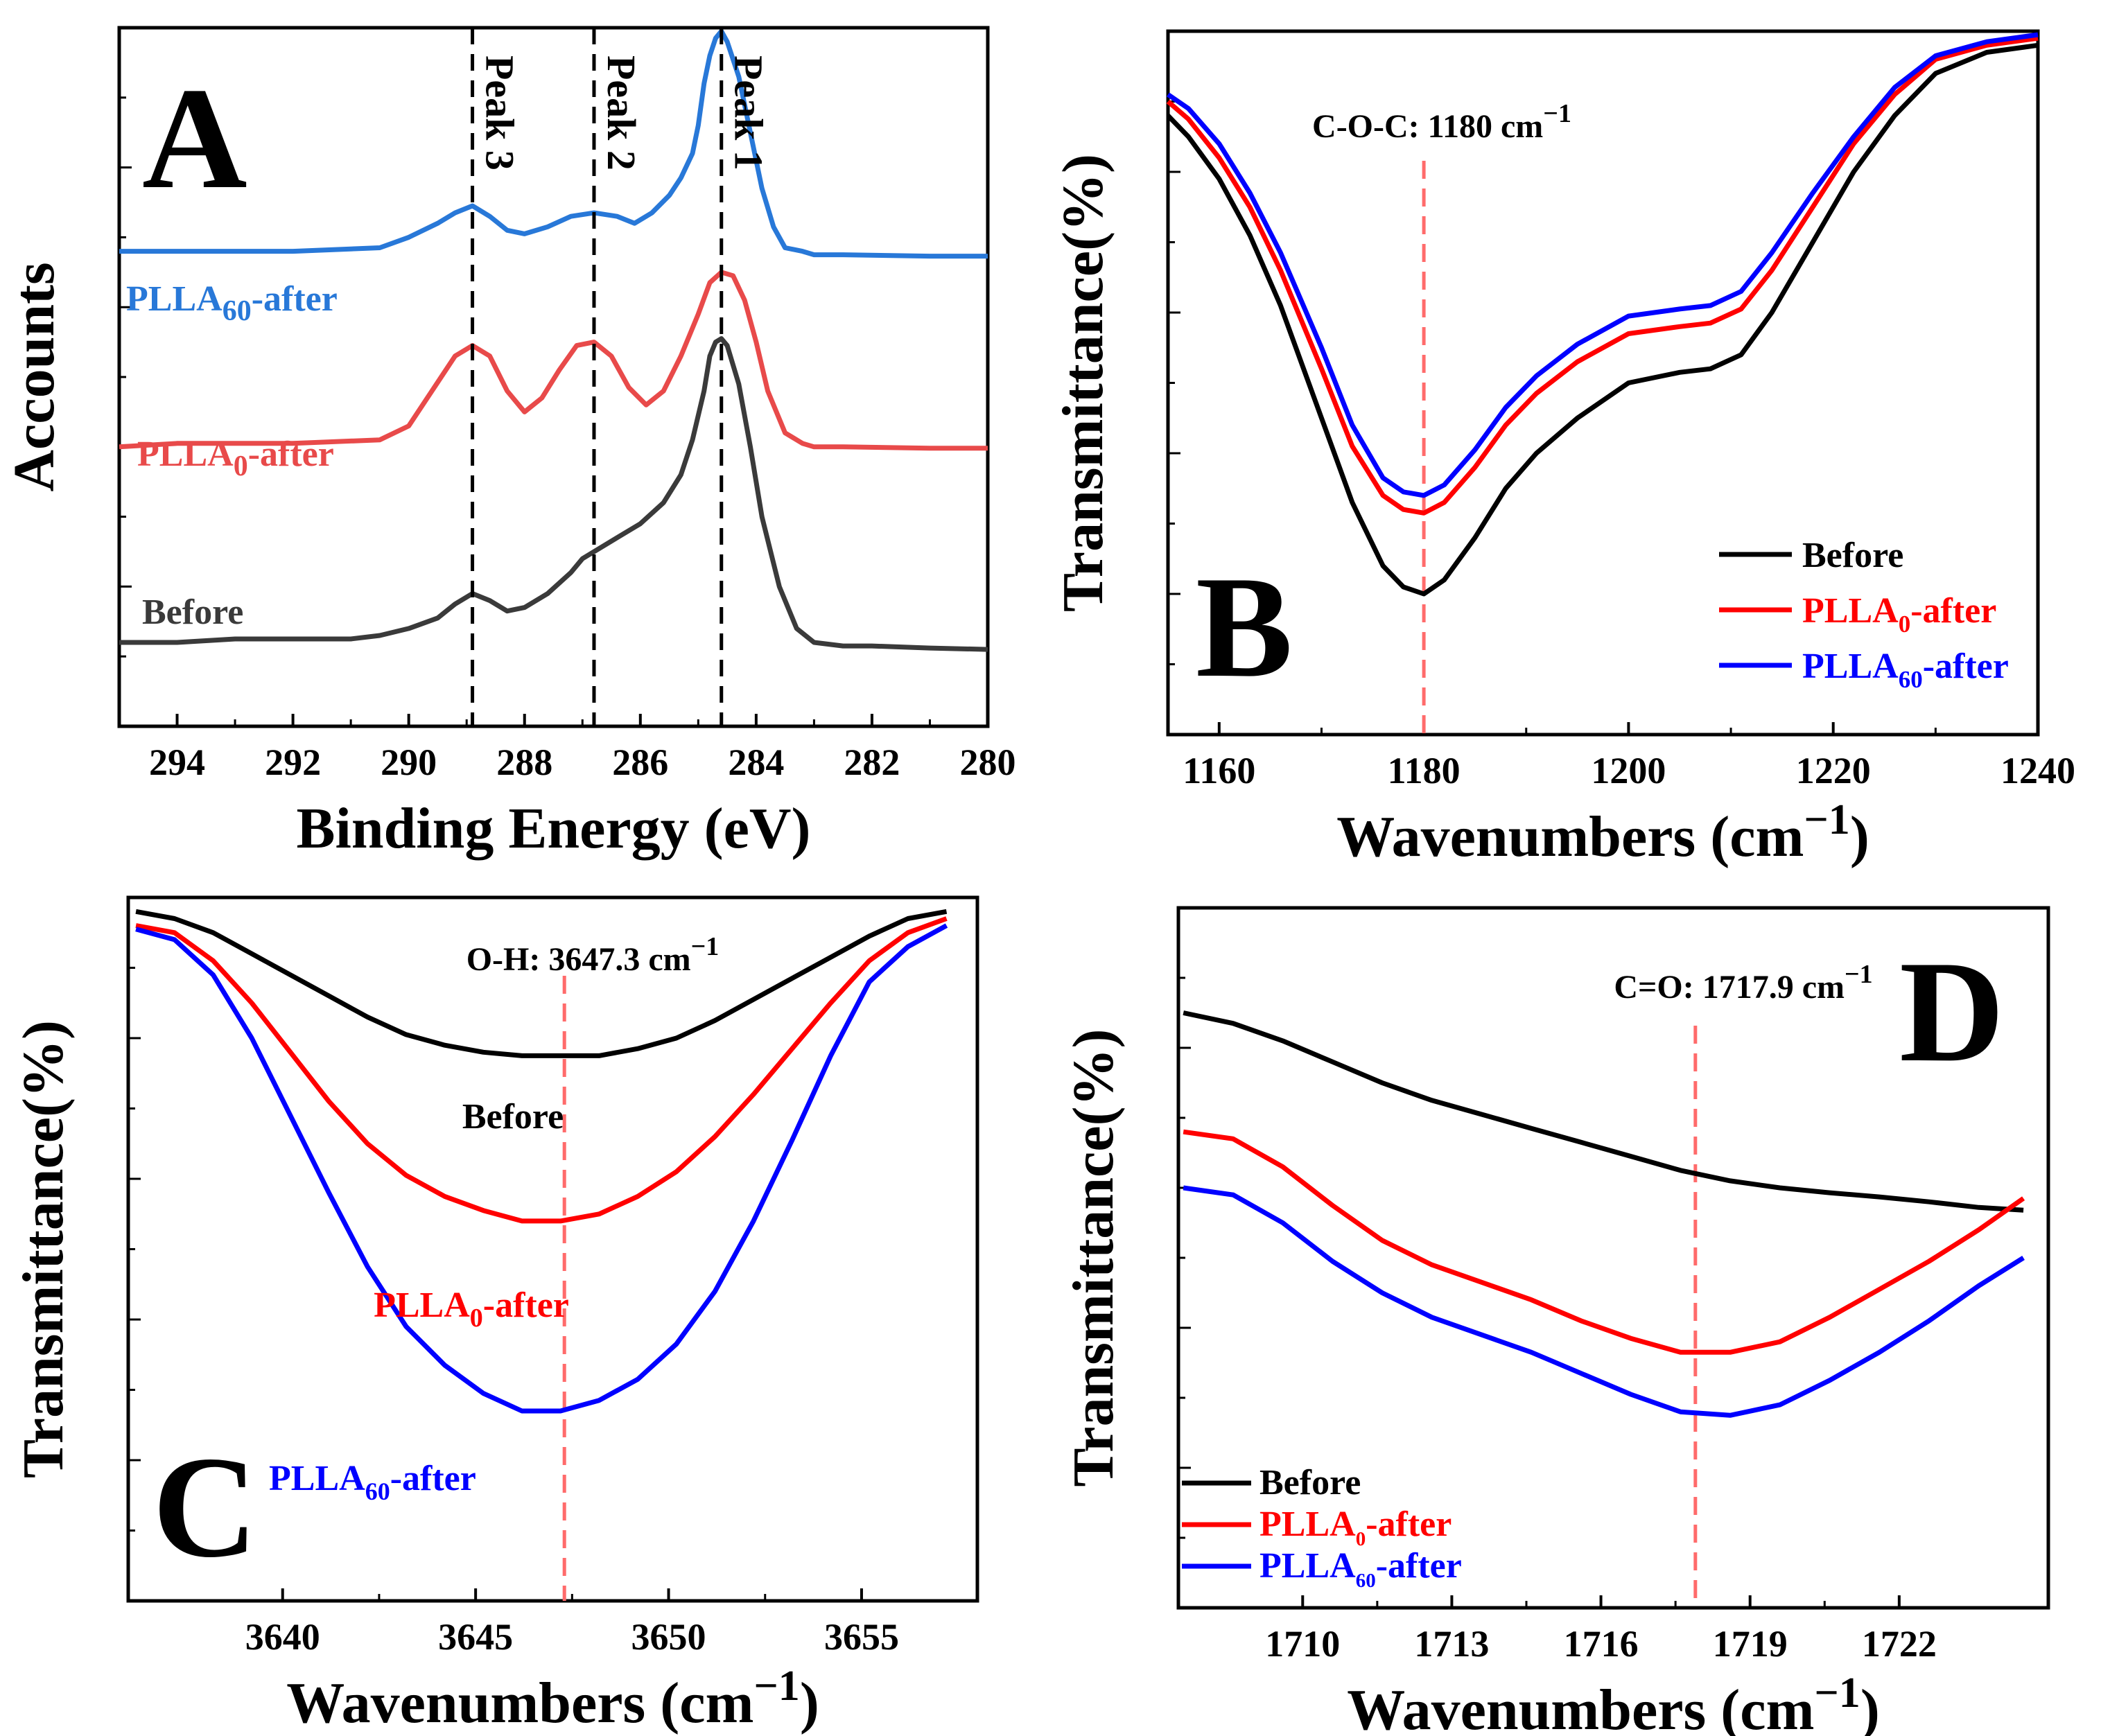 This screenshot has width=2101, height=1736. What do you see at coordinates (1451, 1644) in the screenshot?
I see `x-tick-label: 1713` at bounding box center [1451, 1644].